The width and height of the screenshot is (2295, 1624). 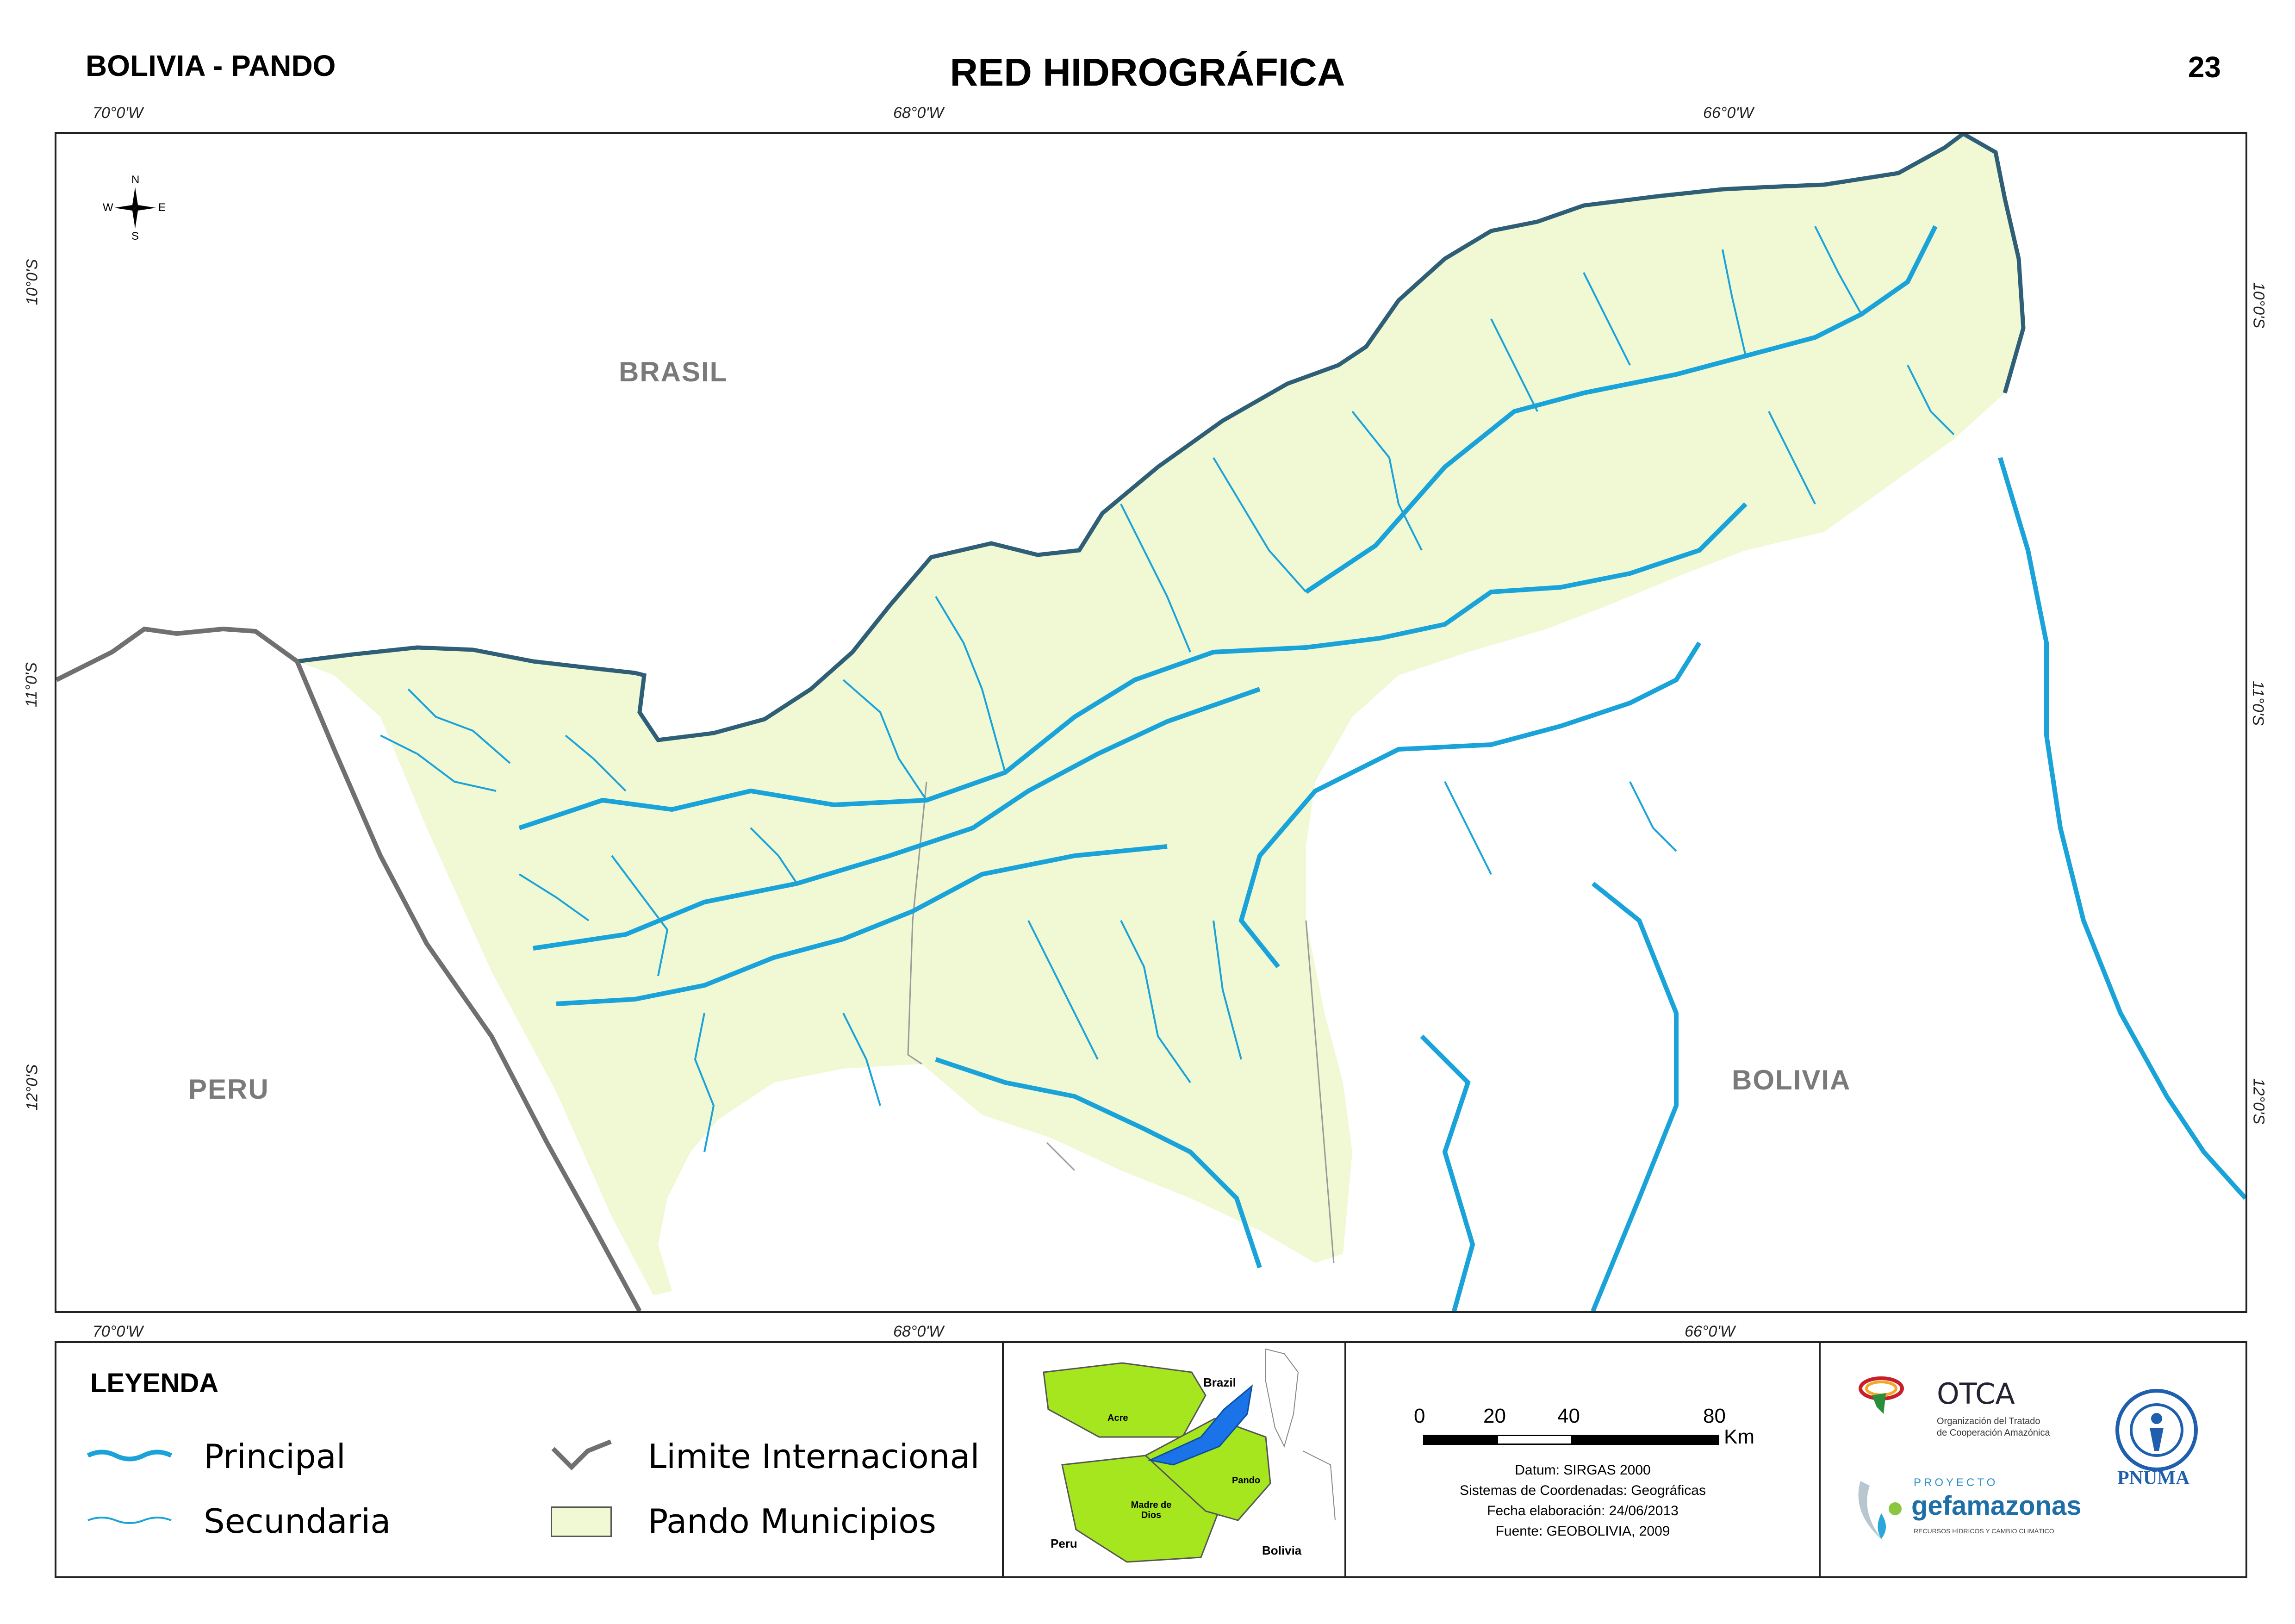 I want to click on lon-label-top-66: 66°0'W, so click(x=1728, y=113).